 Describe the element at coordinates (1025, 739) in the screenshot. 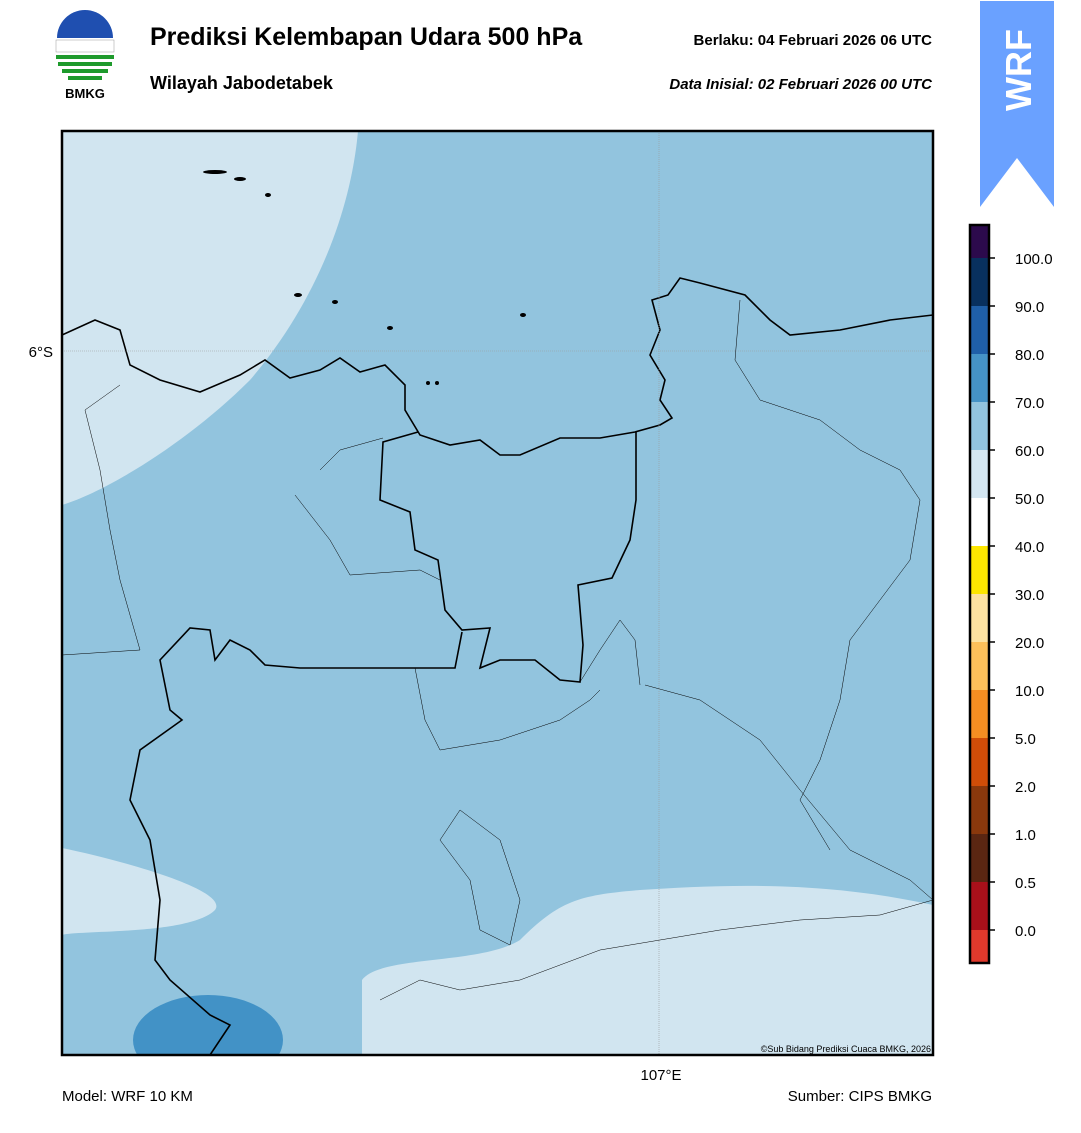

I see `colorbar-label: 5.0` at that location.